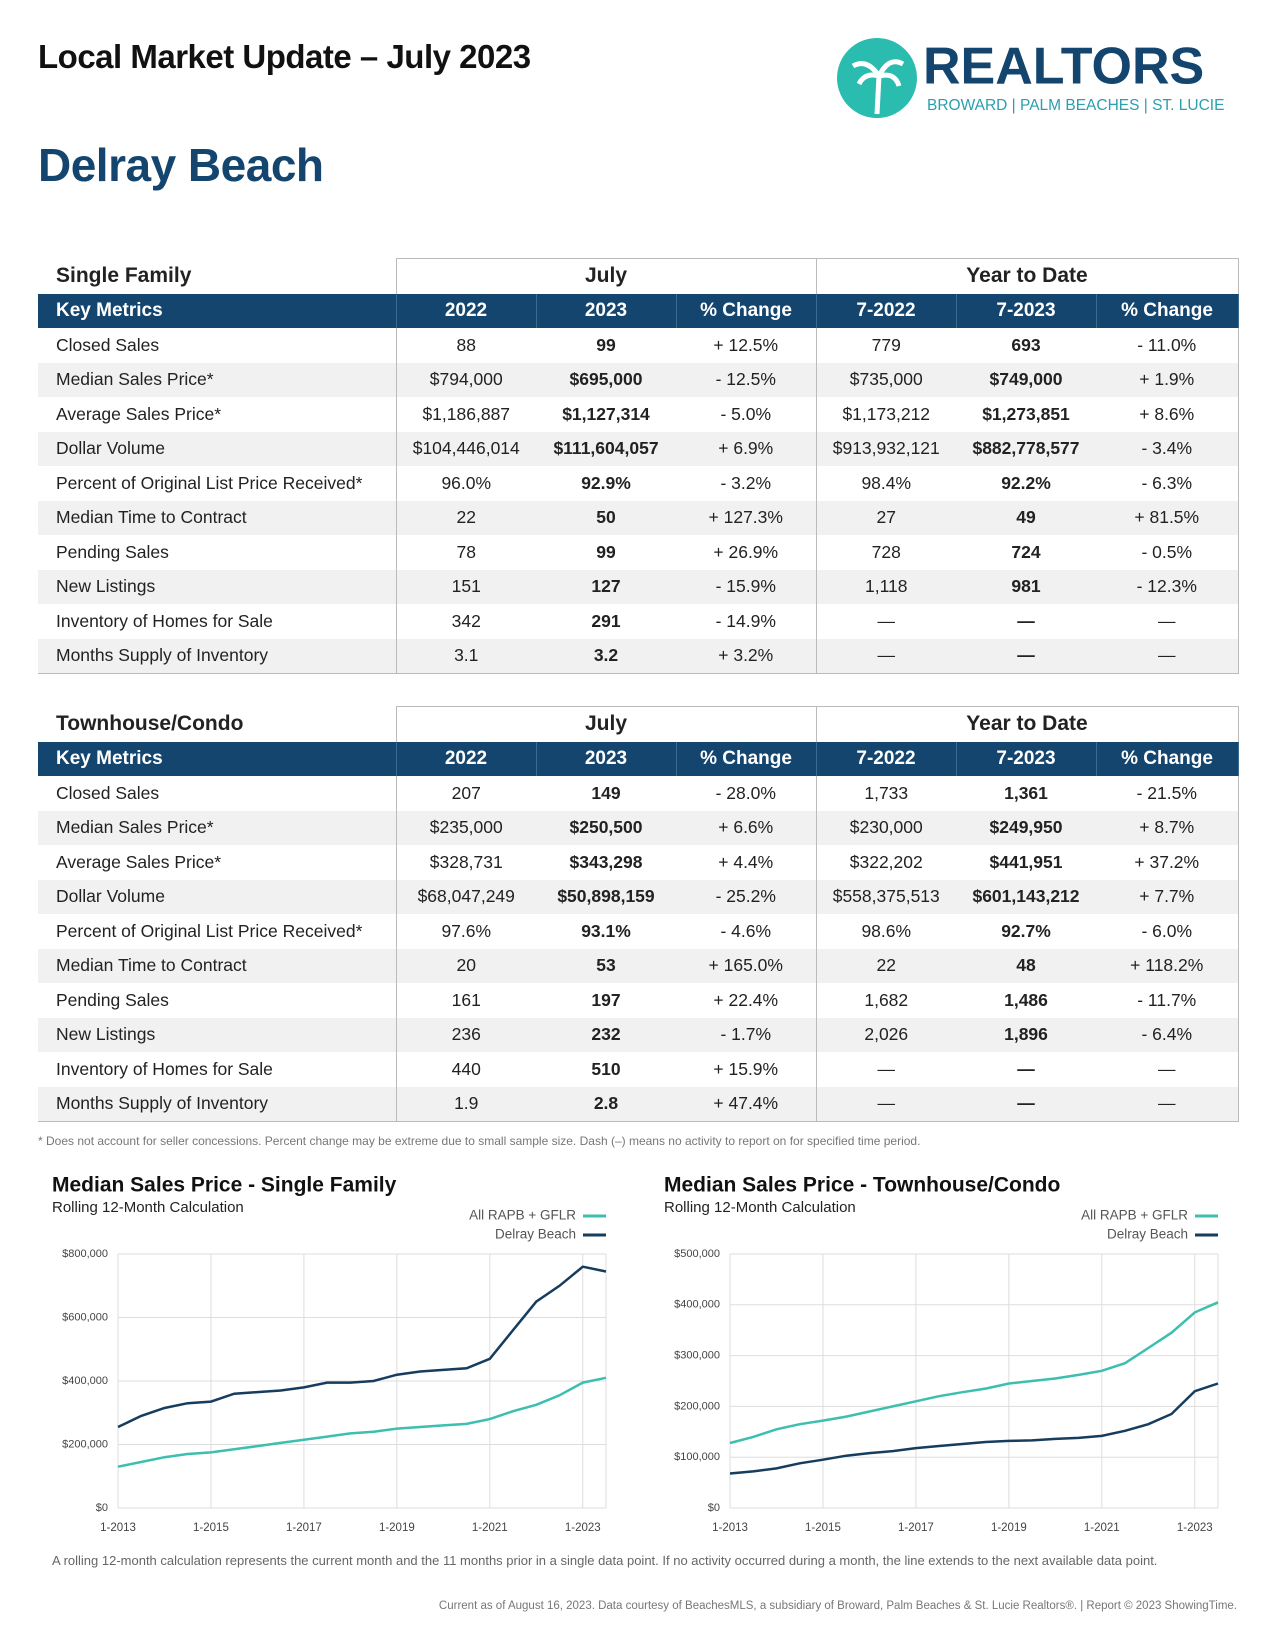  I want to click on y-tick-label: $0, so click(102, 1508).